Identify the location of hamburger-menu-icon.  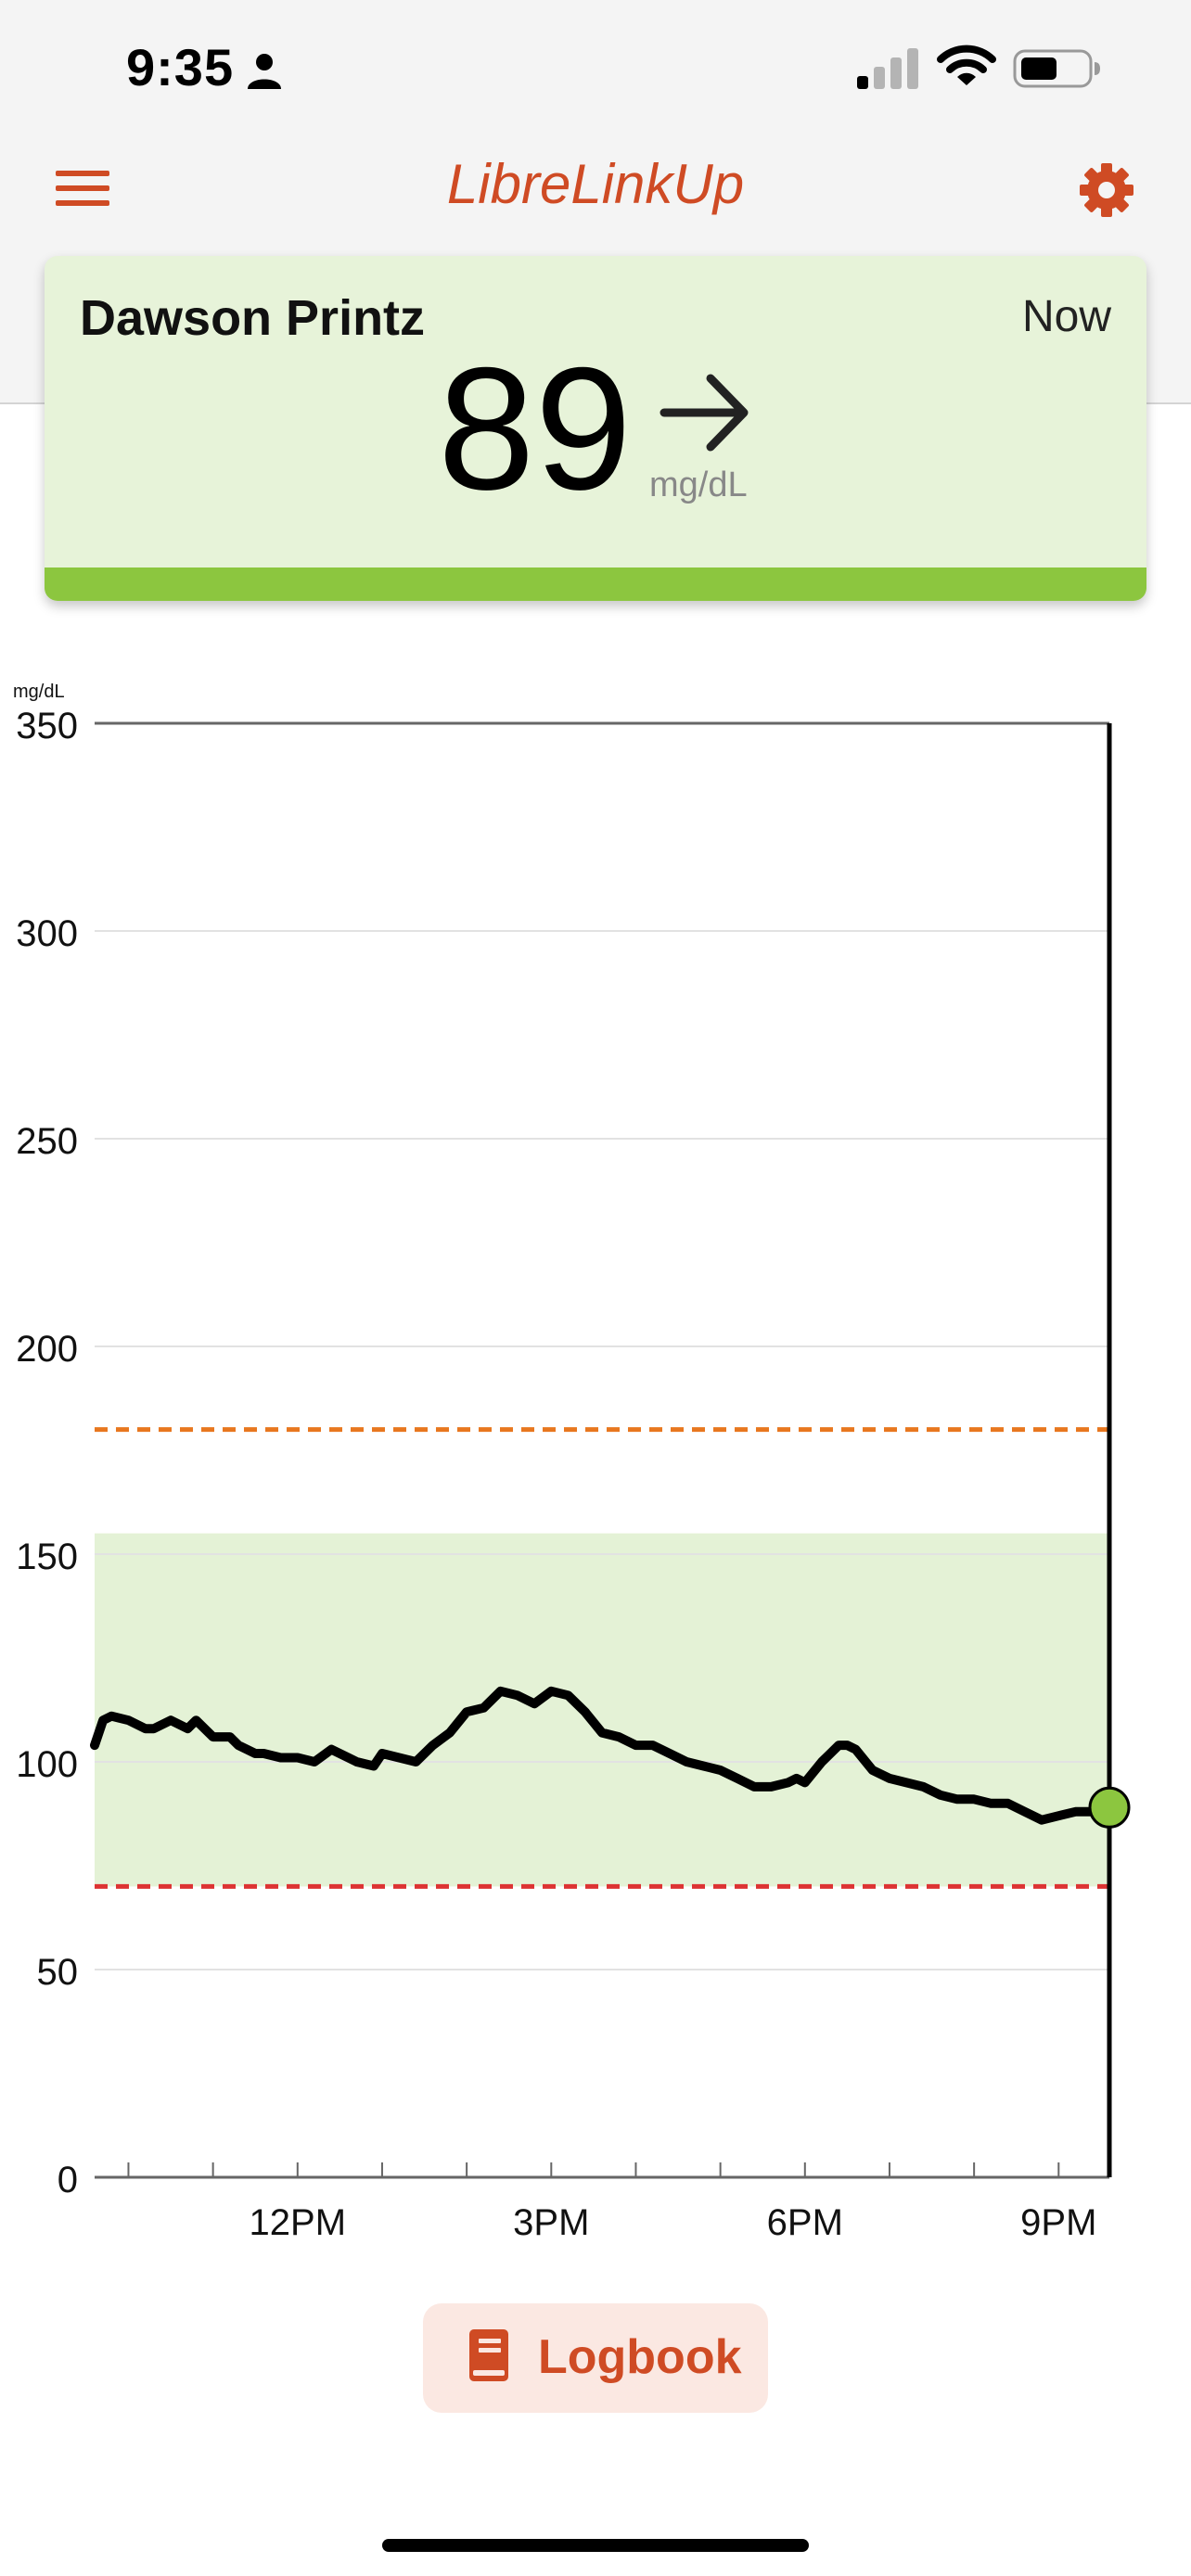
(84, 189).